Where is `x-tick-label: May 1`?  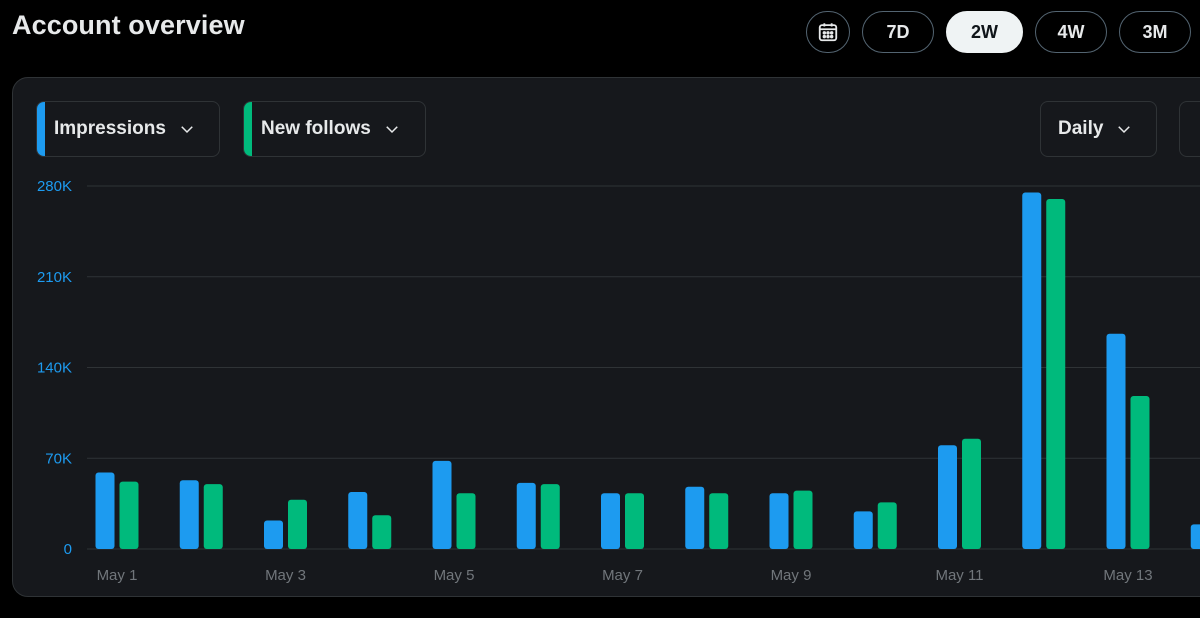 x-tick-label: May 1 is located at coordinates (117, 575).